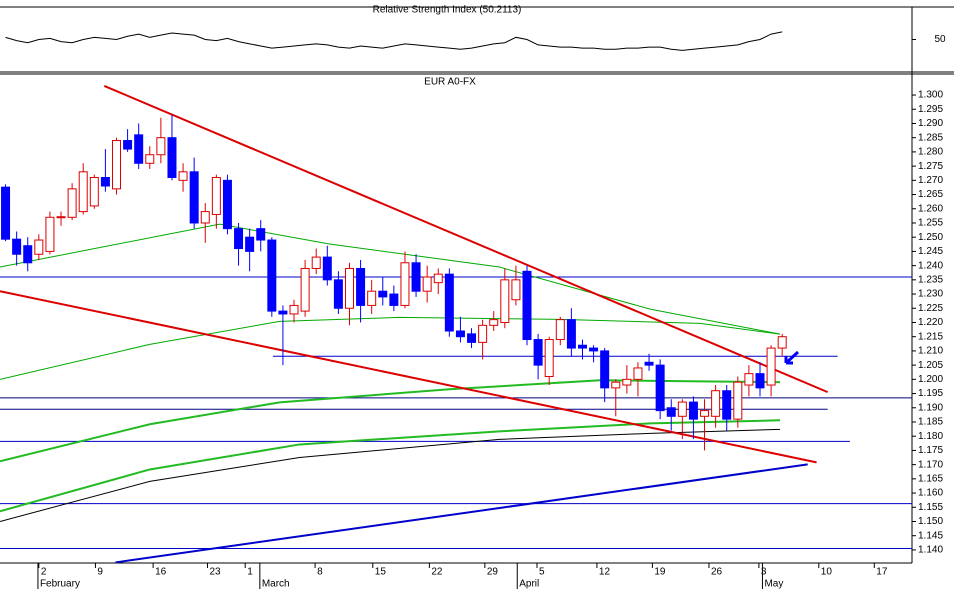 This screenshot has height=589, width=954. Describe the element at coordinates (930, 450) in the screenshot. I see `y-tick-label: 1.175` at that location.